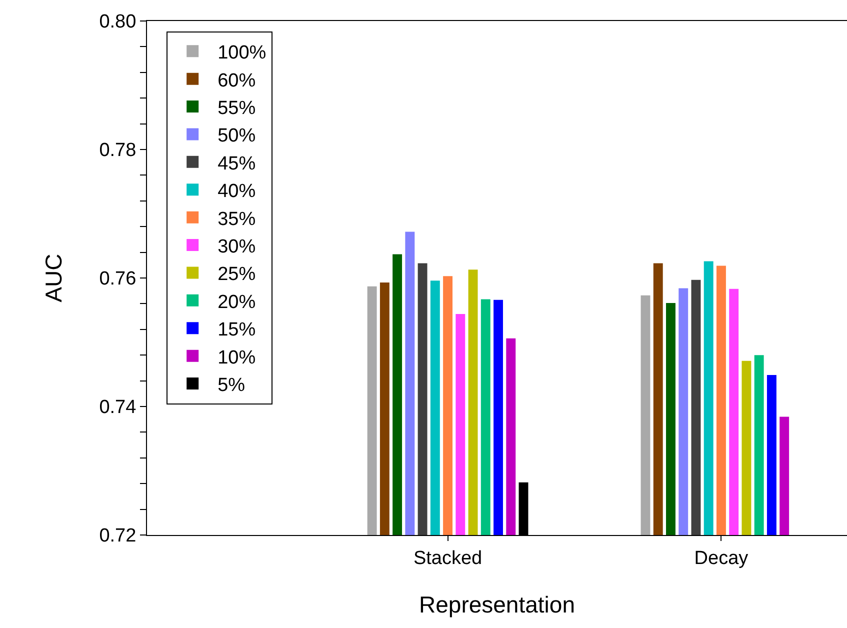  Describe the element at coordinates (117, 22) in the screenshot. I see `y-tick-label: 0.80` at that location.